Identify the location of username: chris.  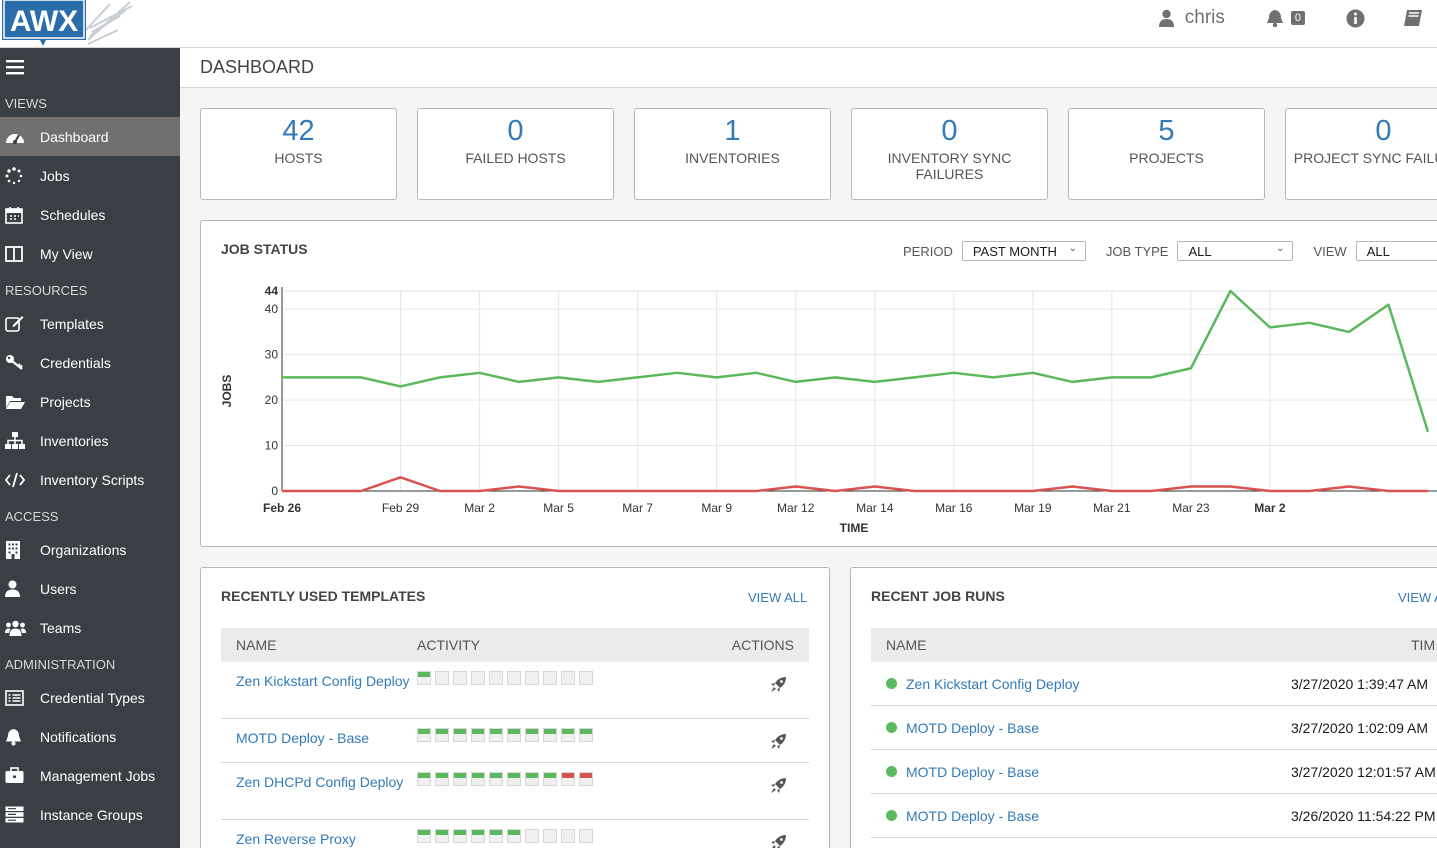
(1204, 17).